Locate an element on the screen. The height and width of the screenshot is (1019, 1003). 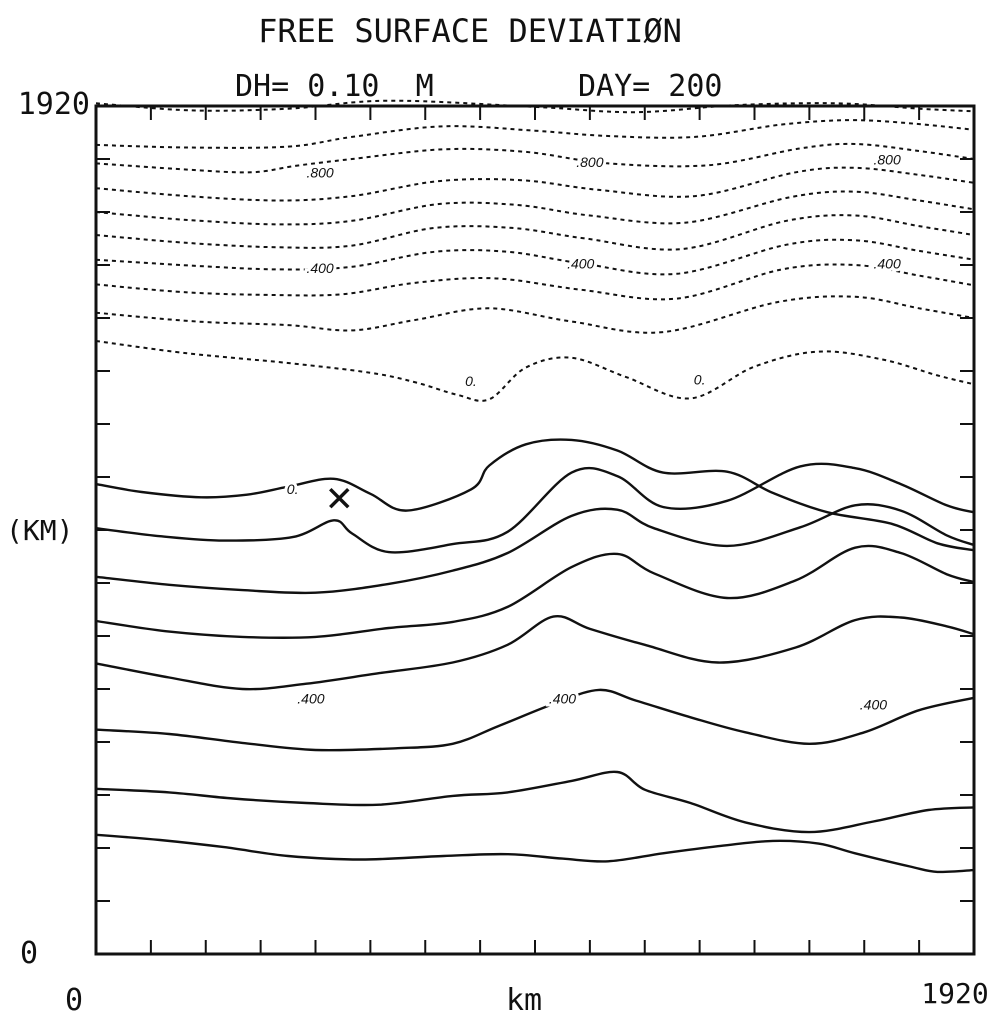
x-tick-right: 1920 is located at coordinates (954, 993).